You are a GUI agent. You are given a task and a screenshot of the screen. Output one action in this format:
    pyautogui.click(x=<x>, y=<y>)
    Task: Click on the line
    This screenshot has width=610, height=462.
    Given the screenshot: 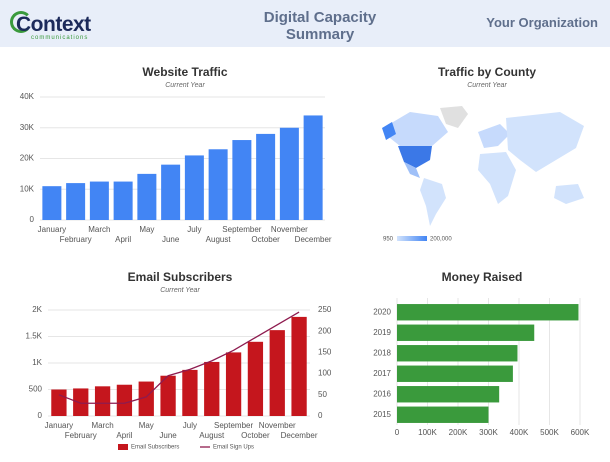 What is the action you would take?
    pyautogui.click(x=179, y=357)
    